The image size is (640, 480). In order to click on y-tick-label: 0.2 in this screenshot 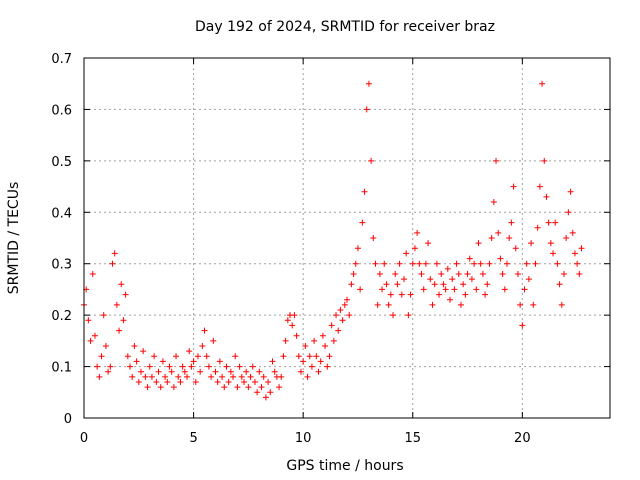, I will do `click(61, 316)`.